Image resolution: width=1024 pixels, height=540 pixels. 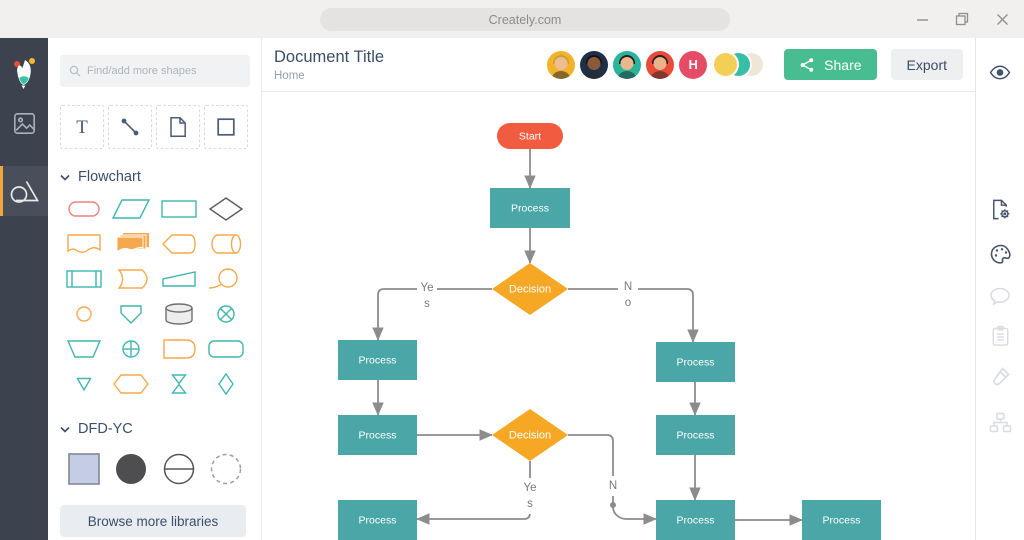 What do you see at coordinates (962, 19) in the screenshot?
I see `restore-button` at bounding box center [962, 19].